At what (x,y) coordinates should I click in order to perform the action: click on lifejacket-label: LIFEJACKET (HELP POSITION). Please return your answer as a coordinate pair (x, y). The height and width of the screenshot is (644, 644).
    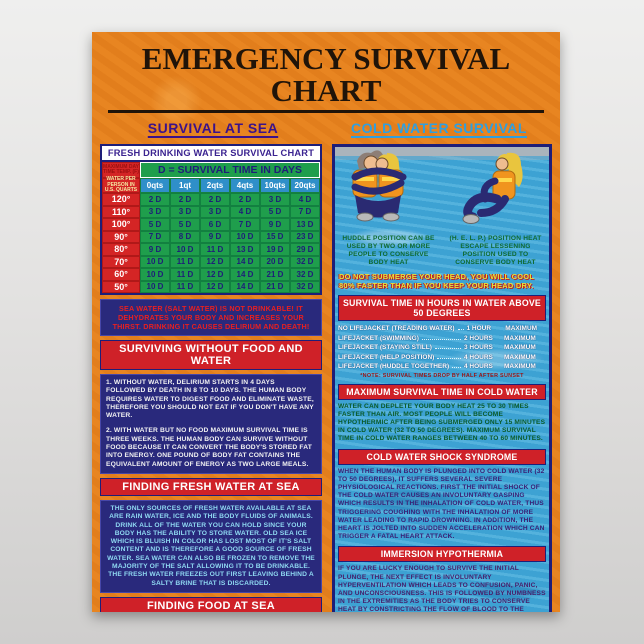
    Looking at the image, I should click on (386, 357).